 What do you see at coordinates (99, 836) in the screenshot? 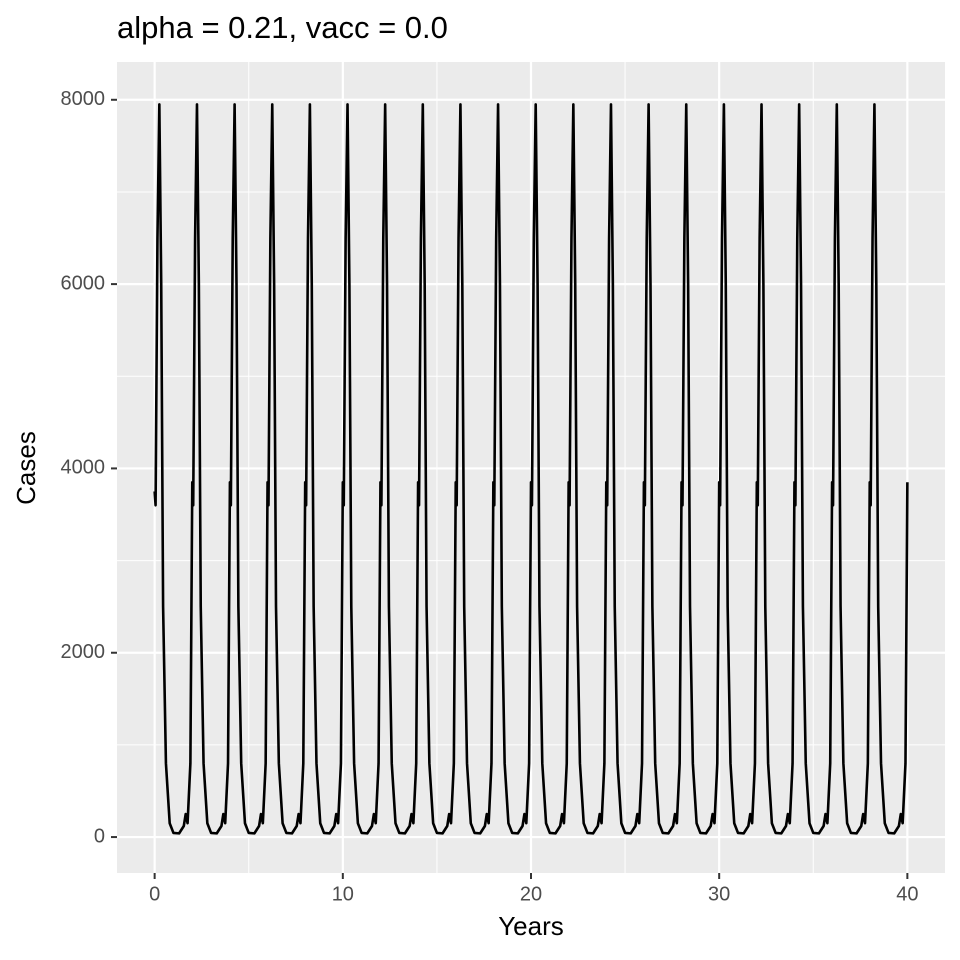
I see `y-tick-label: 0` at bounding box center [99, 836].